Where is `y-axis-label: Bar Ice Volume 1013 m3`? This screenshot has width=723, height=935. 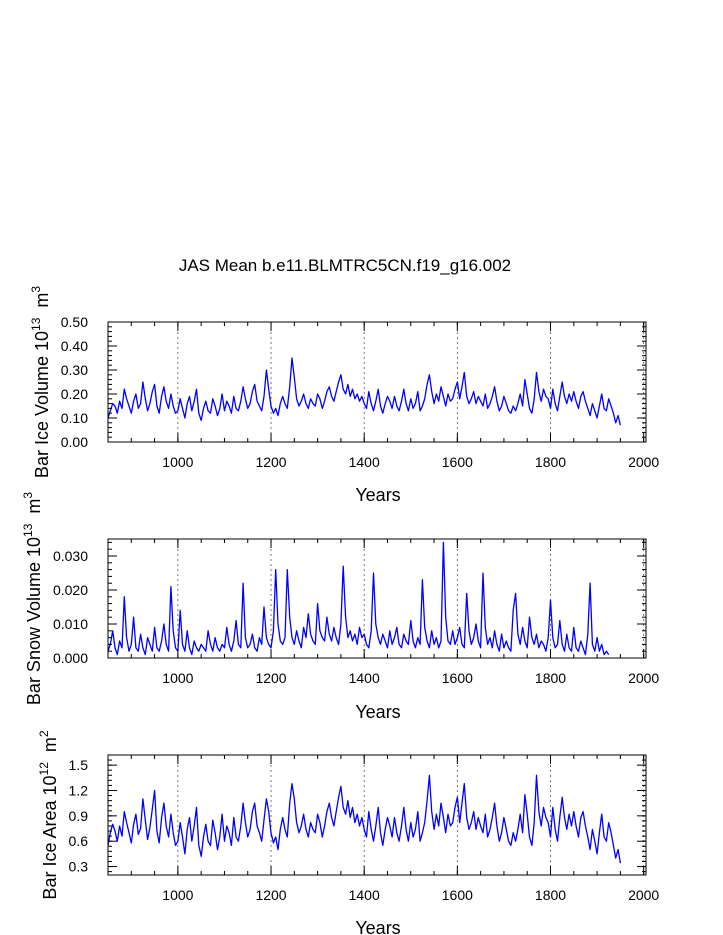
y-axis-label: Bar Ice Volume 1013 m3 is located at coordinates (40, 382).